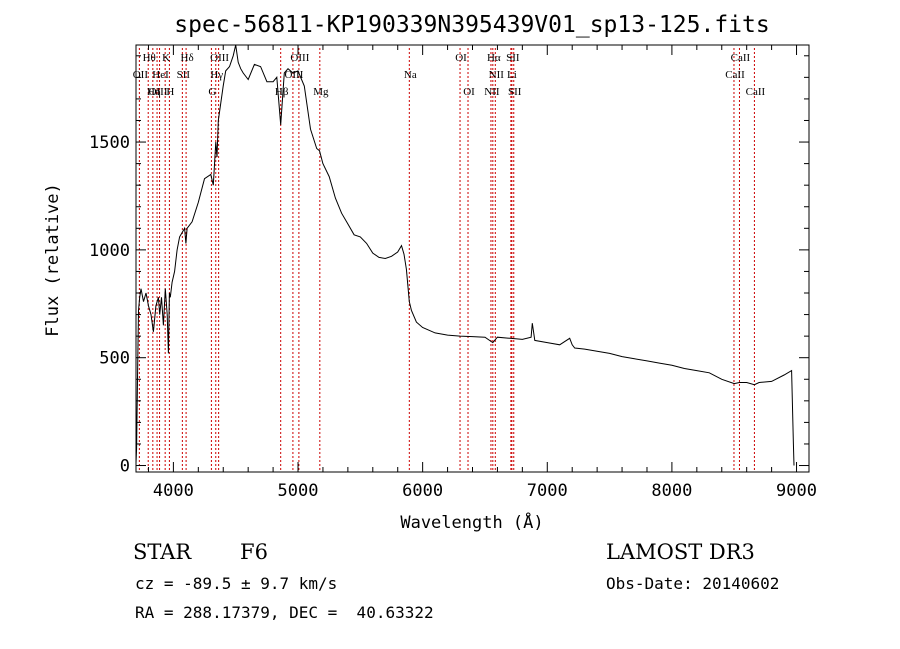  What do you see at coordinates (471, 522) in the screenshot?
I see `x-axis-label: Wavelength (Å)` at bounding box center [471, 522].